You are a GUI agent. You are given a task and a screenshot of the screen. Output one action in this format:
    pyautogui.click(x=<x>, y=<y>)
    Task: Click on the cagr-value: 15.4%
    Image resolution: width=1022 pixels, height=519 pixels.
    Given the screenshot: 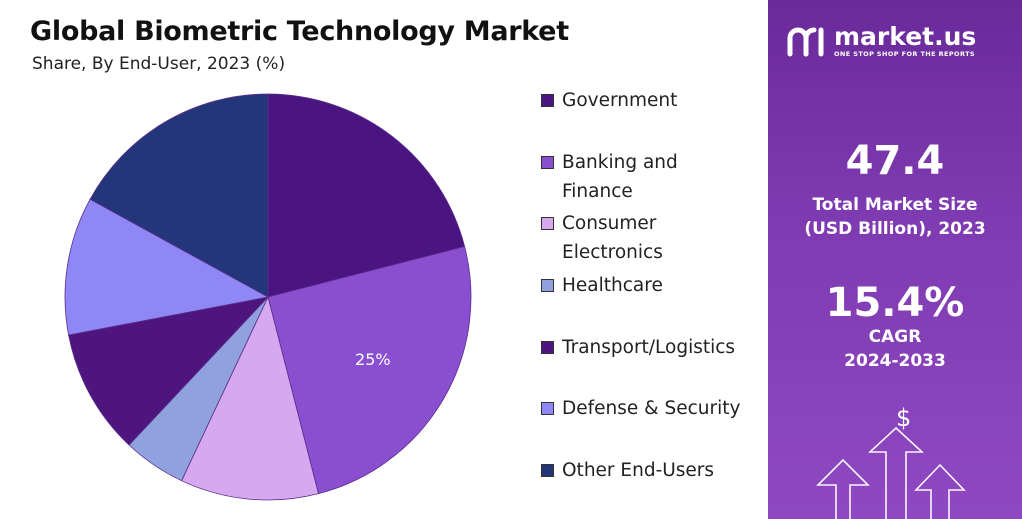 What is the action you would take?
    pyautogui.click(x=895, y=303)
    